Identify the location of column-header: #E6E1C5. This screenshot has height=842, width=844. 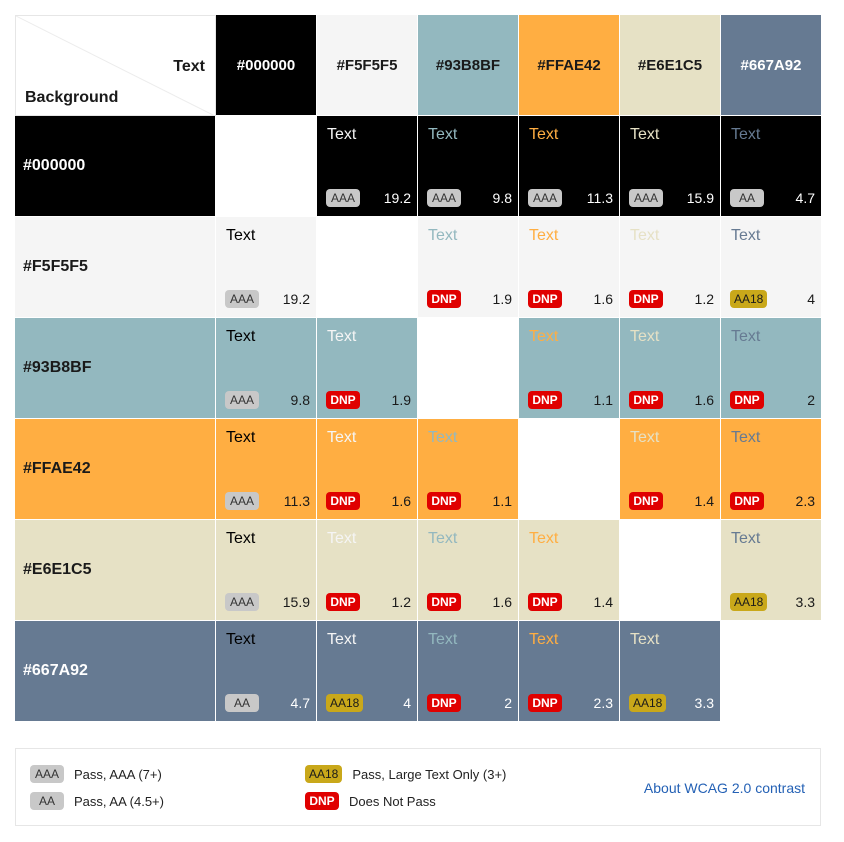
(670, 65).